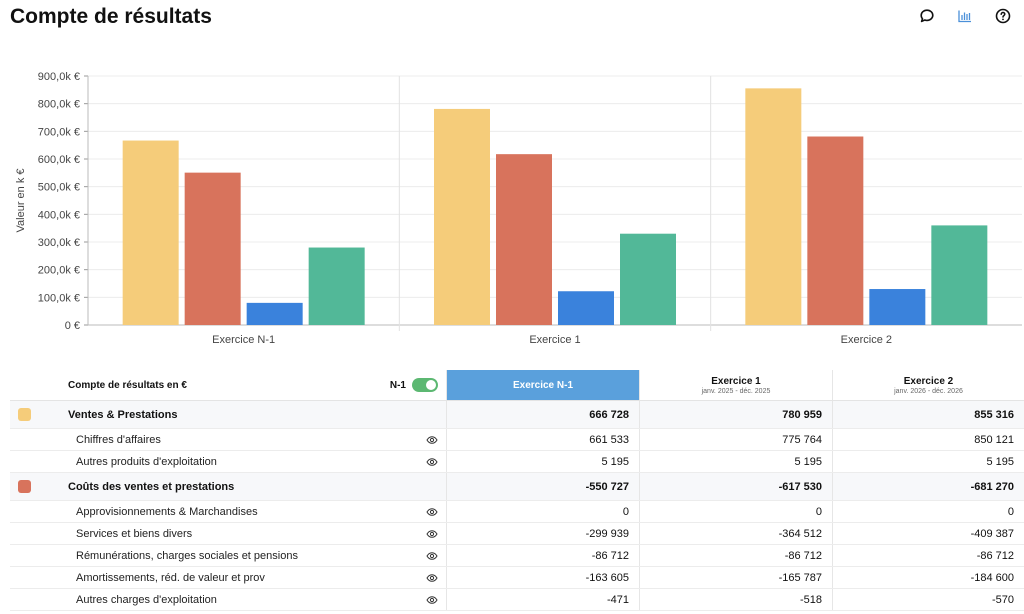  I want to click on column-header: Exercice 2 janv. 2026 - déc. 2026, so click(928, 385).